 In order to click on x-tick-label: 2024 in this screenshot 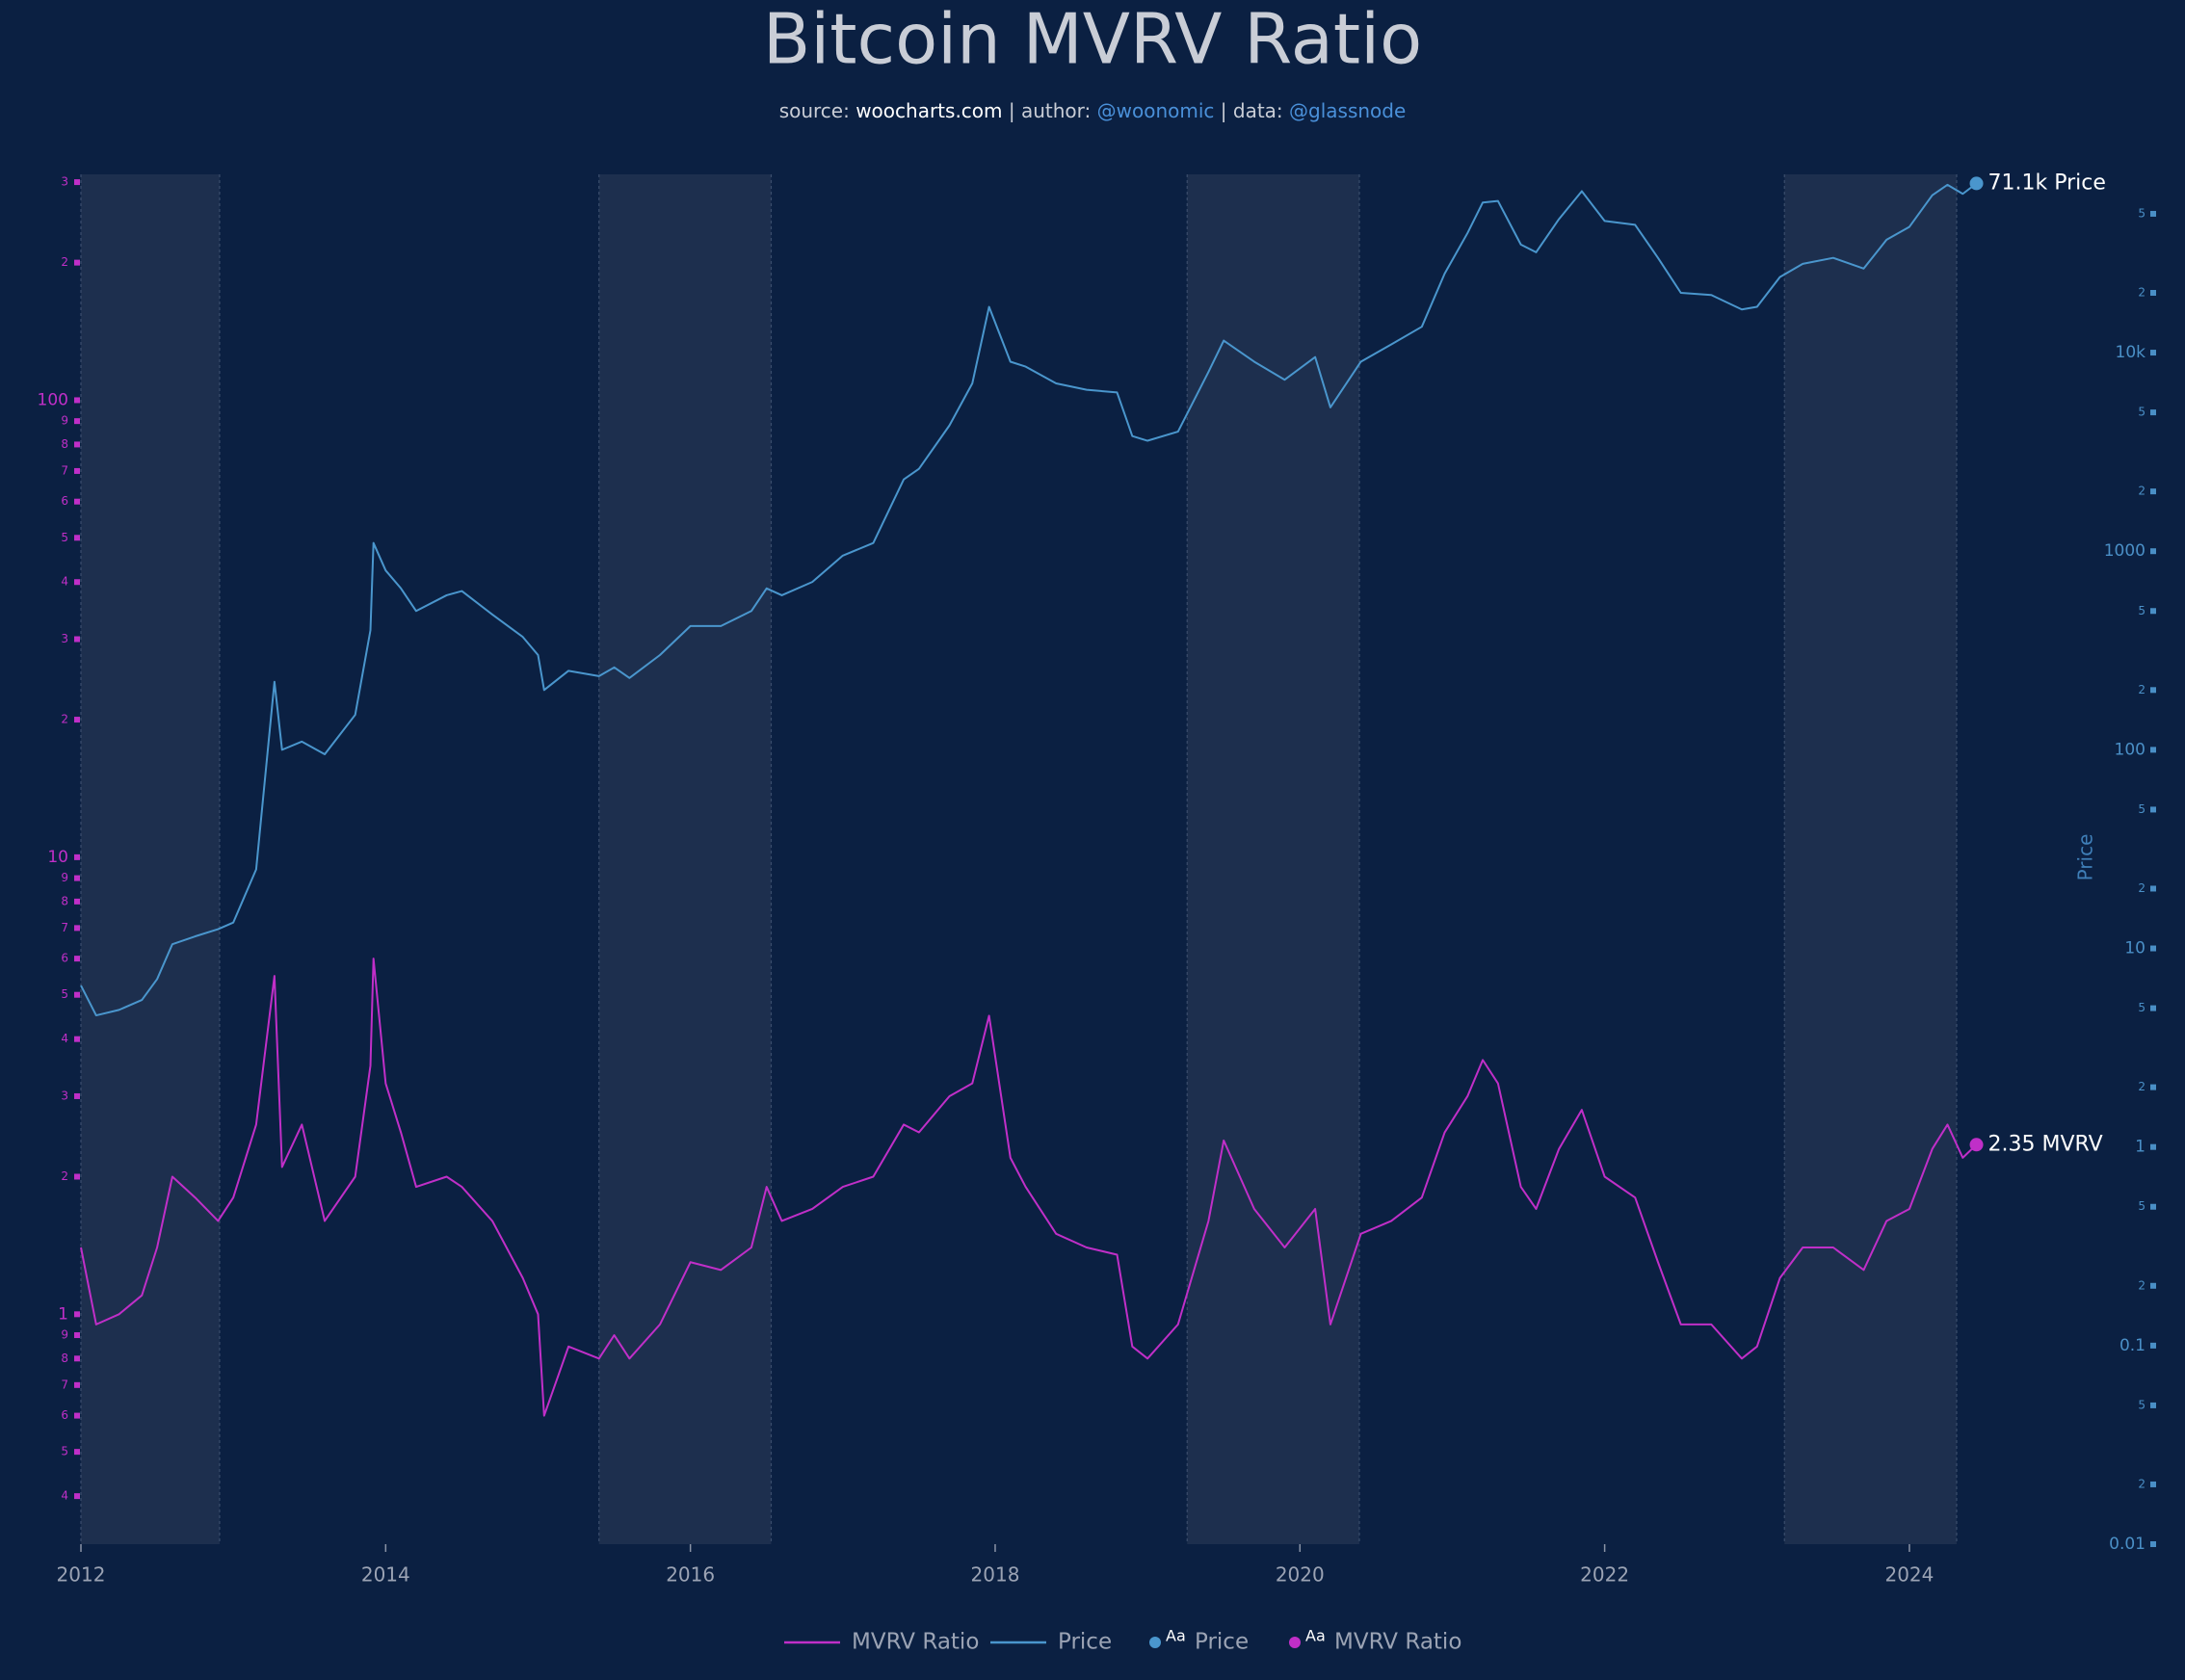, I will do `click(1909, 1575)`.